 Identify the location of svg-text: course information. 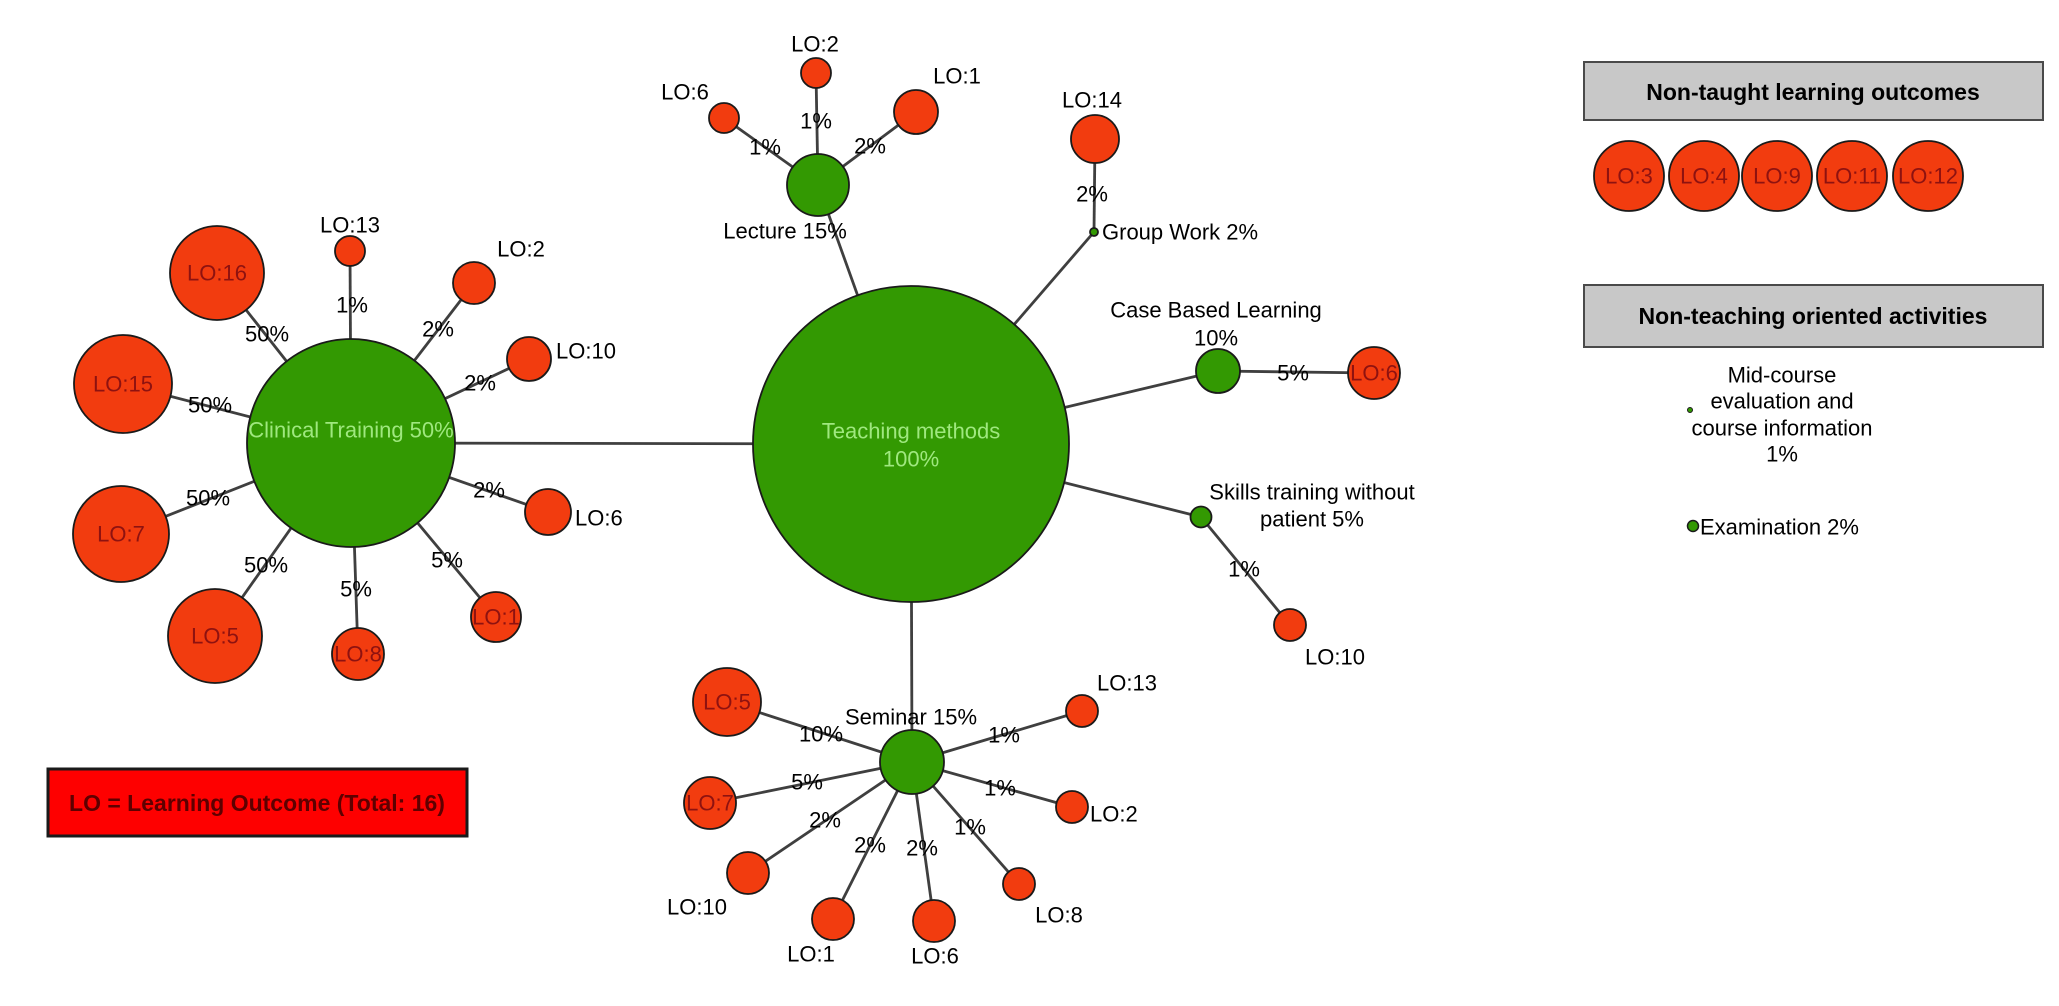
(1782, 428).